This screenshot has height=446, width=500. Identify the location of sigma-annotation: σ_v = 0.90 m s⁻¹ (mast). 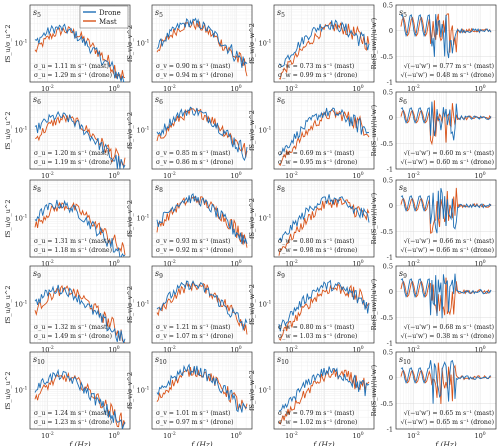
(193, 66).